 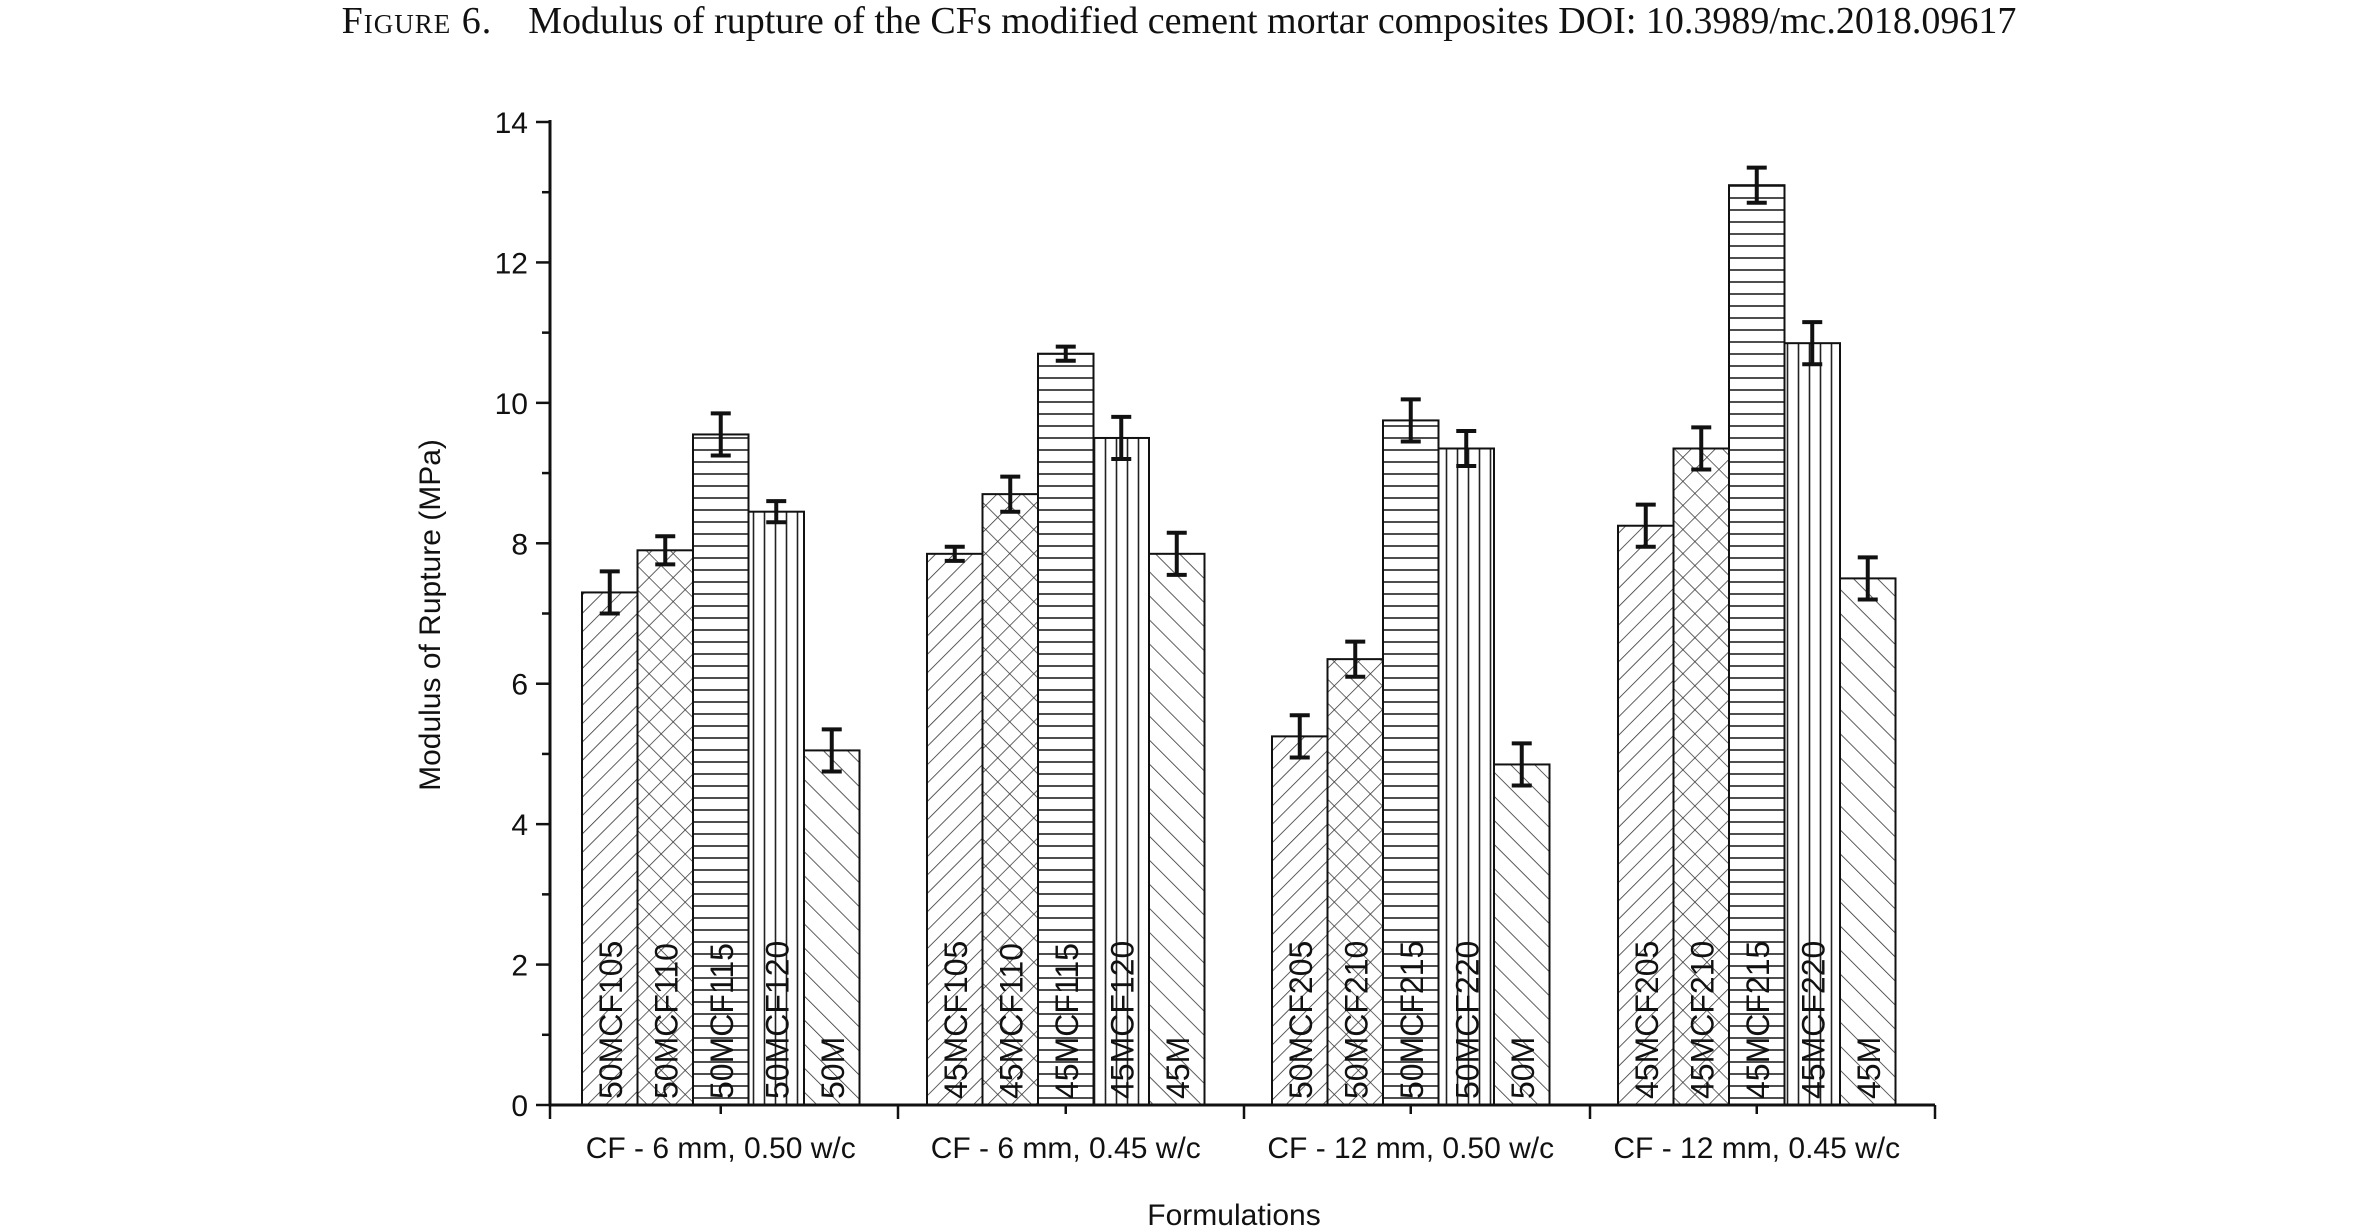 What do you see at coordinates (1178, 1068) in the screenshot?
I see `bar-label-1-4: 45M` at bounding box center [1178, 1068].